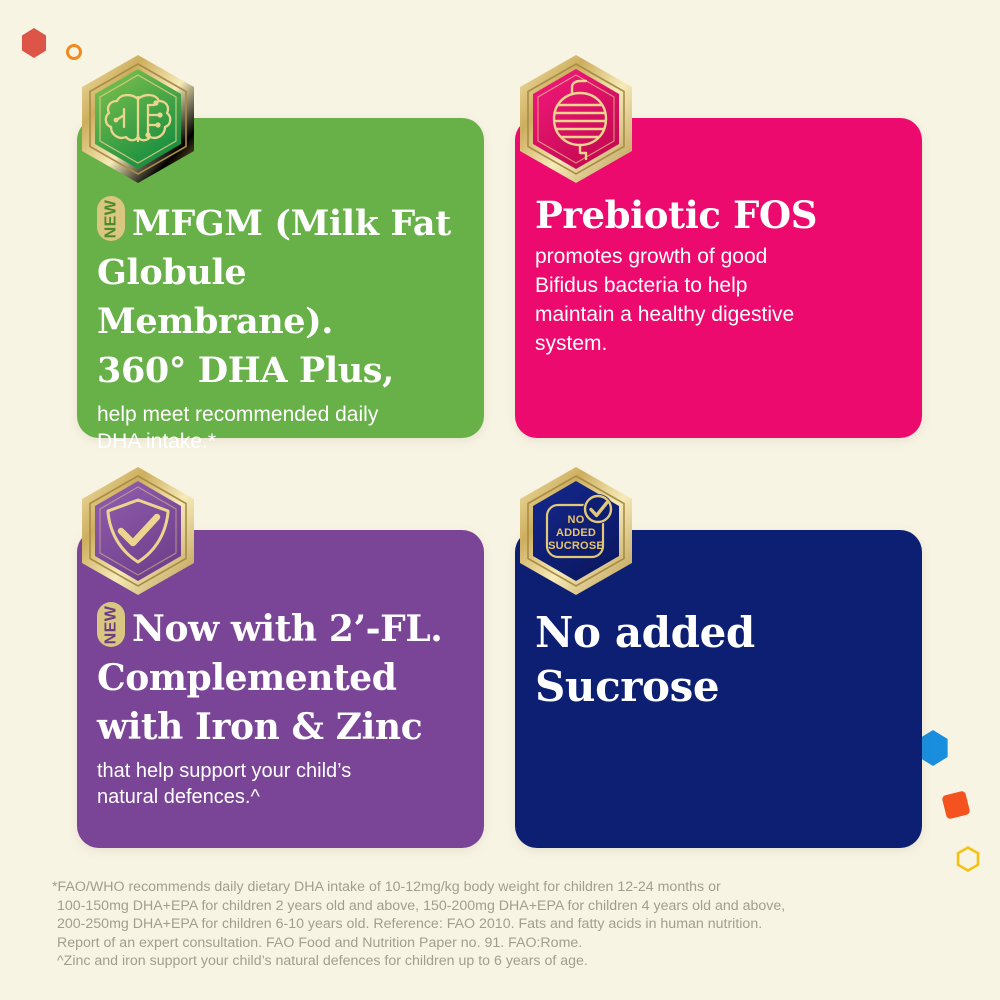  Describe the element at coordinates (138, 533) in the screenshot. I see `shield-check-icon` at that location.